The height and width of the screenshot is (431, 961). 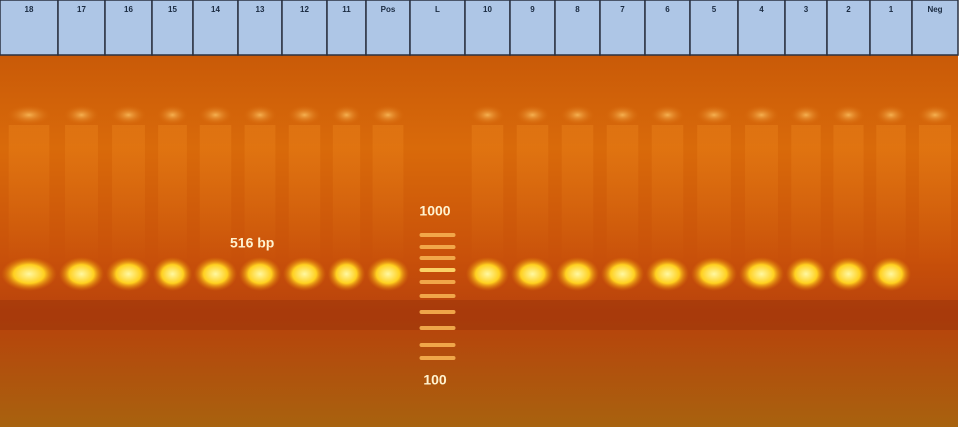 I want to click on lane-label: 6, so click(x=667, y=9).